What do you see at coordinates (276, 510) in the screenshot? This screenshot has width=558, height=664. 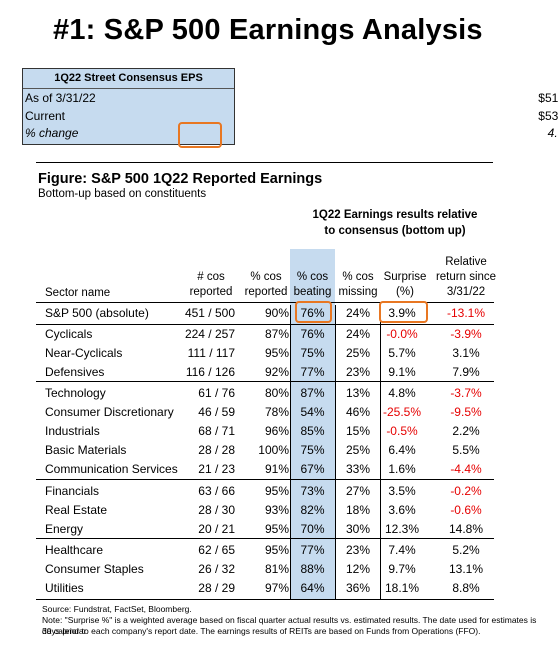 I see `pct-reported-cell: 93%` at bounding box center [276, 510].